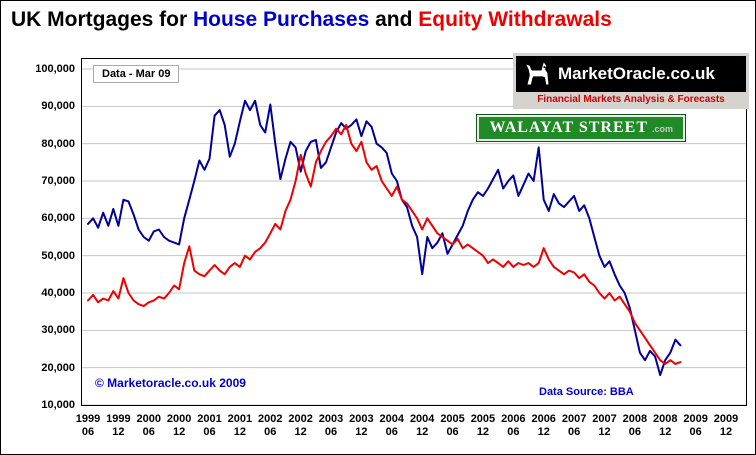  Describe the element at coordinates (281, 19) in the screenshot. I see `title-part-house-purchases: House Purchases` at that location.